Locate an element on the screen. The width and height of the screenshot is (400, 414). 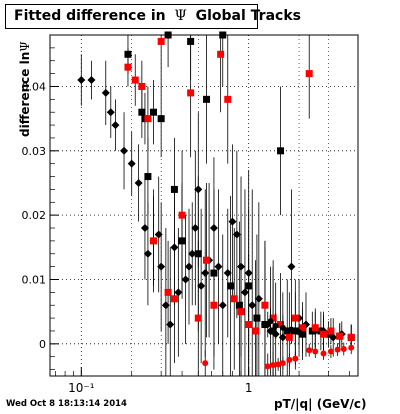
timestamp: Wed Oct 8 18:13:14 2014 is located at coordinates (66, 404).